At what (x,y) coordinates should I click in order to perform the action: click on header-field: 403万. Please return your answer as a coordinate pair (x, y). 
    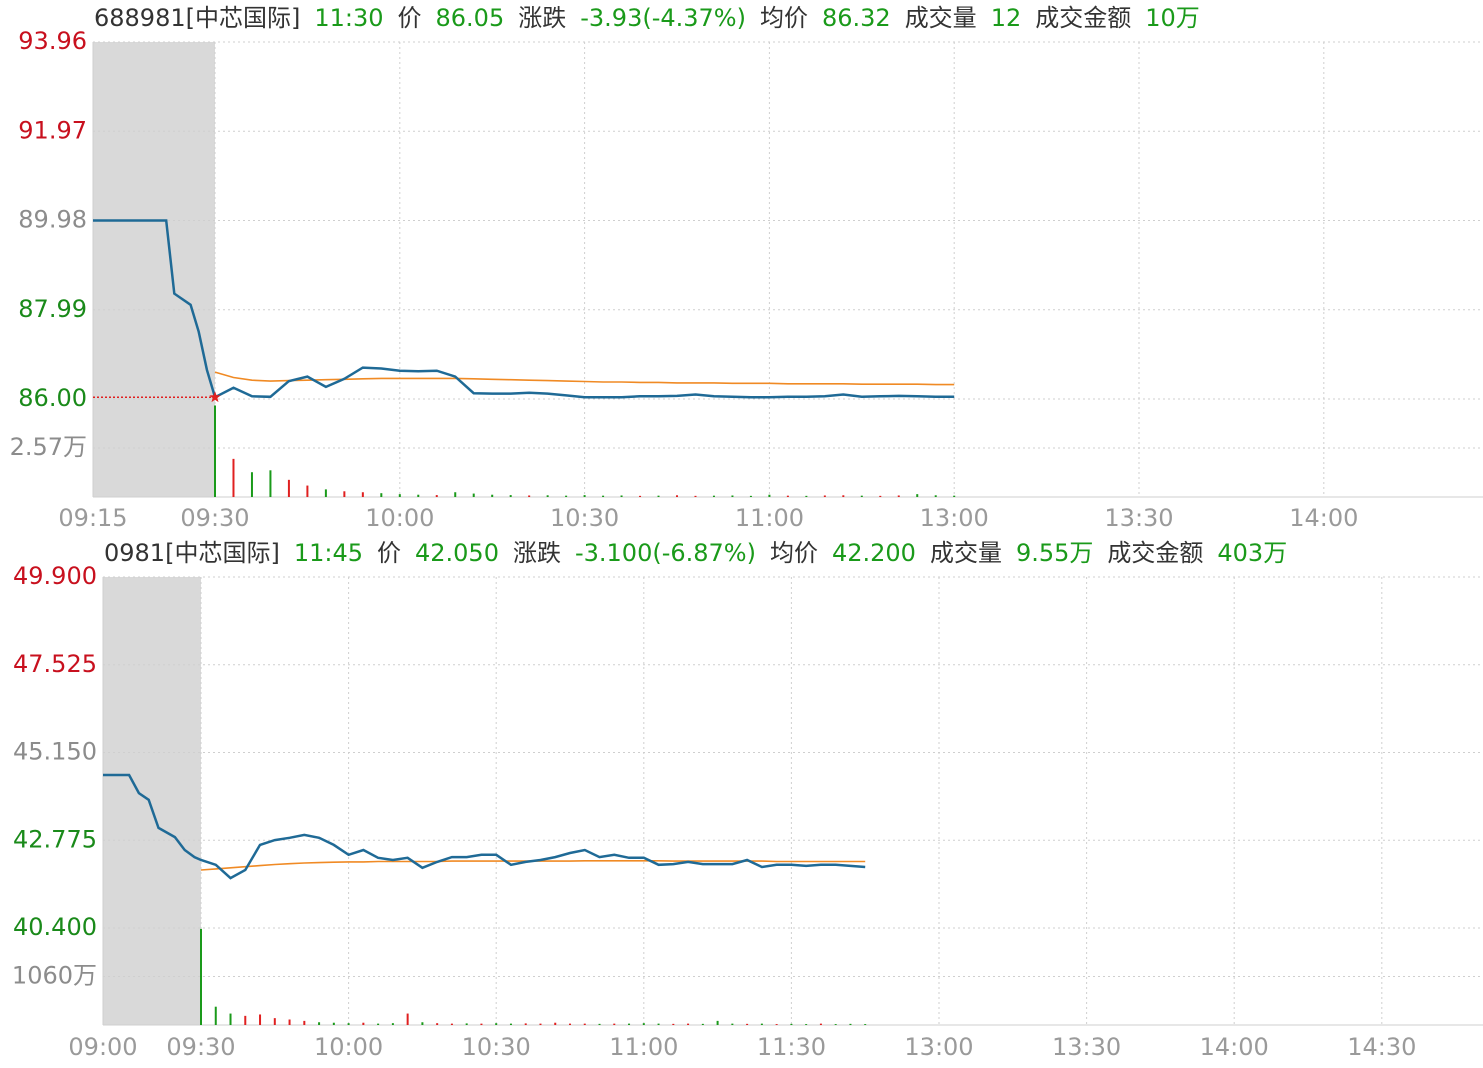
    Looking at the image, I should click on (1252, 553).